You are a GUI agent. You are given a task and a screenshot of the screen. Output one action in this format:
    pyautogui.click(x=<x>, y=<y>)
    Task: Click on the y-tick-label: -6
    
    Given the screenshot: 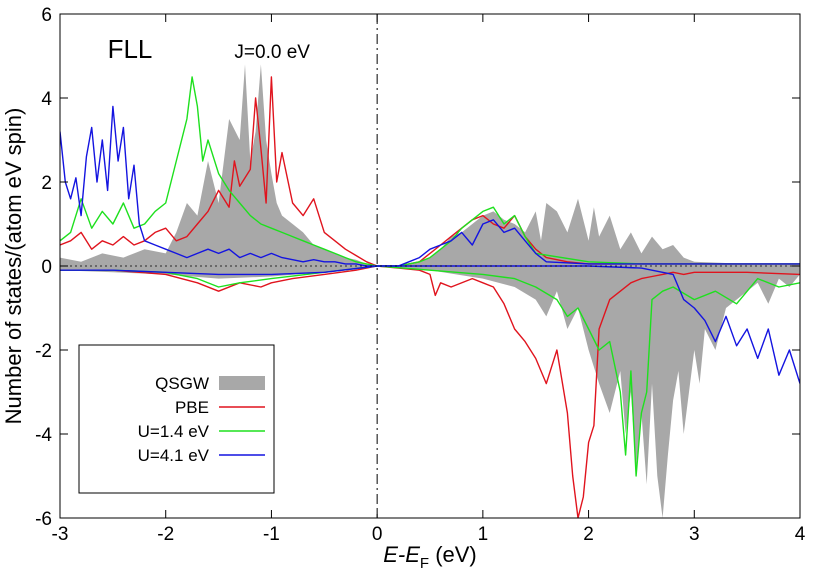 What is the action you would take?
    pyautogui.click(x=43, y=519)
    